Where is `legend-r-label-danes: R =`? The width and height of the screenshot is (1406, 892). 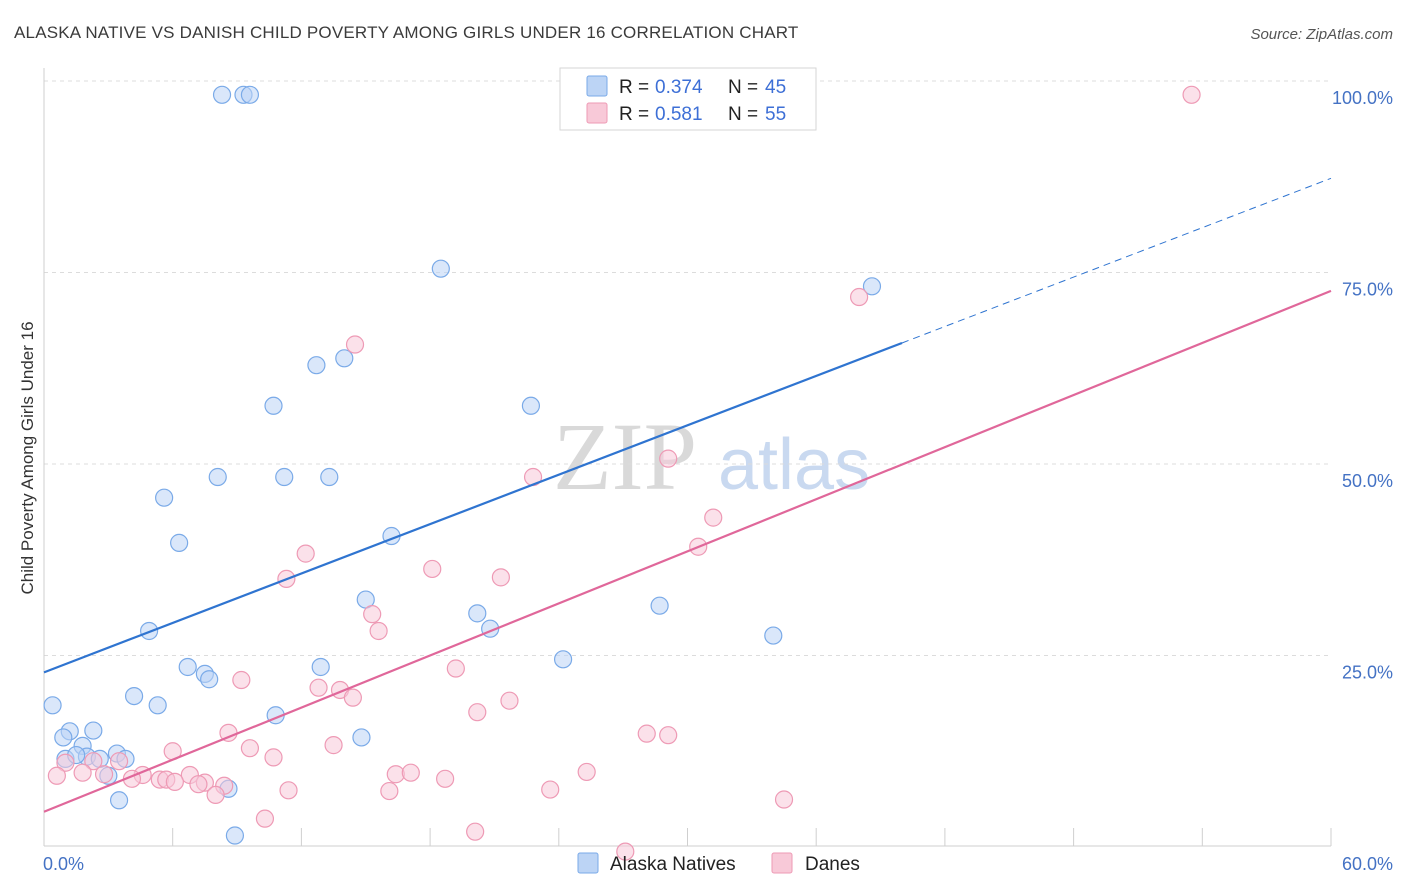 legend-r-label-danes: R = is located at coordinates (634, 114).